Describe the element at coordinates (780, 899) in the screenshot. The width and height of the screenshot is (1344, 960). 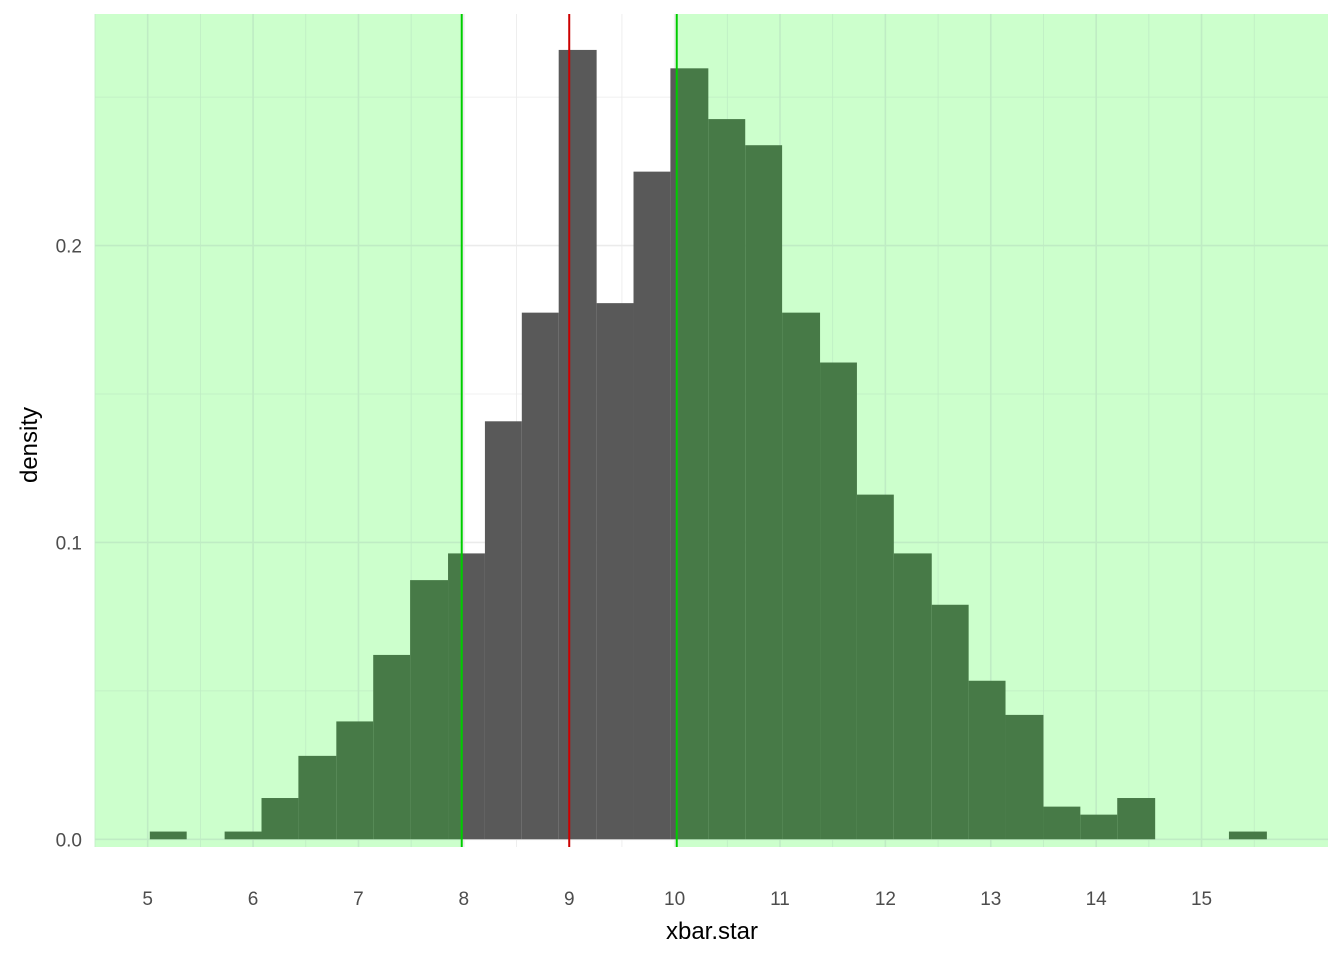
I see `x-tick-label: 11` at that location.